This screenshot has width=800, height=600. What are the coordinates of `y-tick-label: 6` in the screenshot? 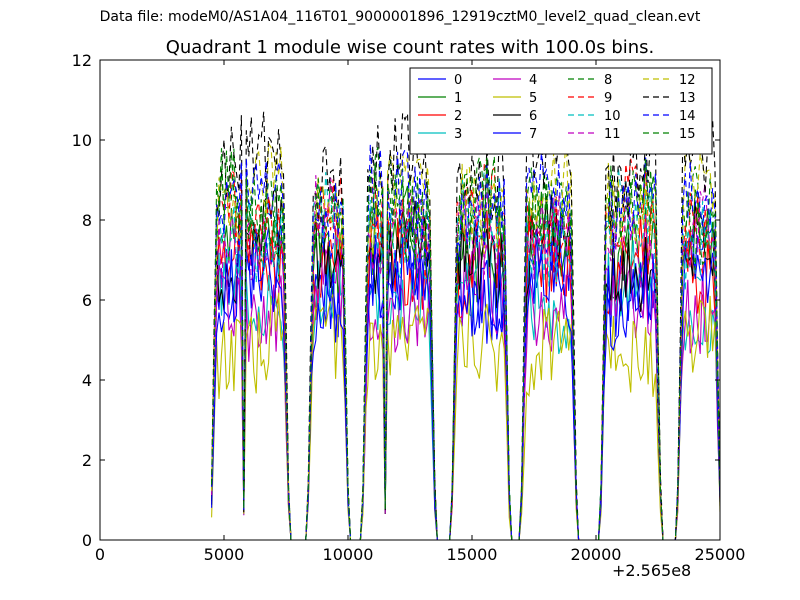 It's located at (87, 300).